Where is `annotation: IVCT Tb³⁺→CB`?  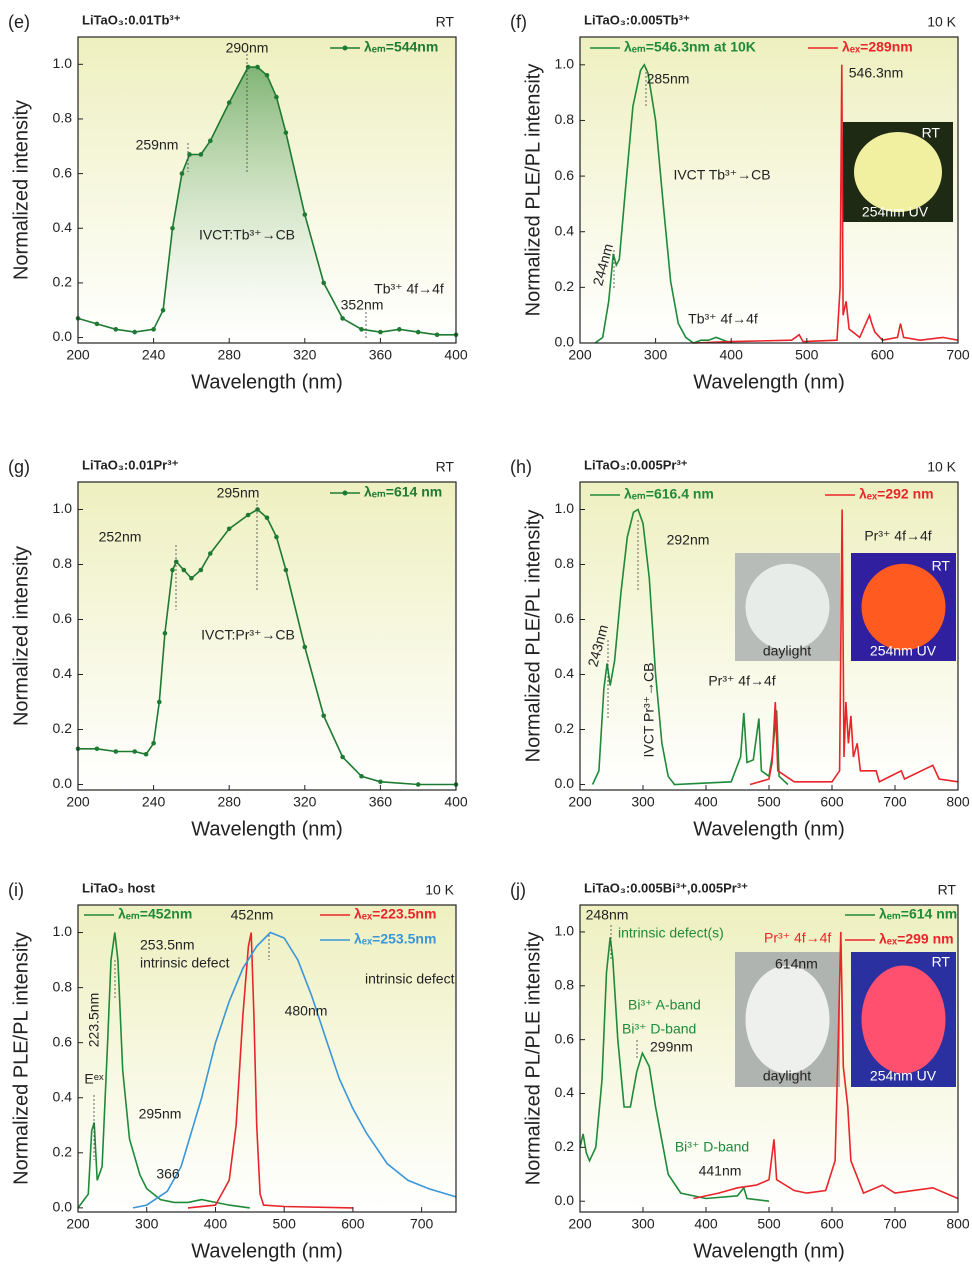
annotation: IVCT Tb³⁺→CB is located at coordinates (721, 175).